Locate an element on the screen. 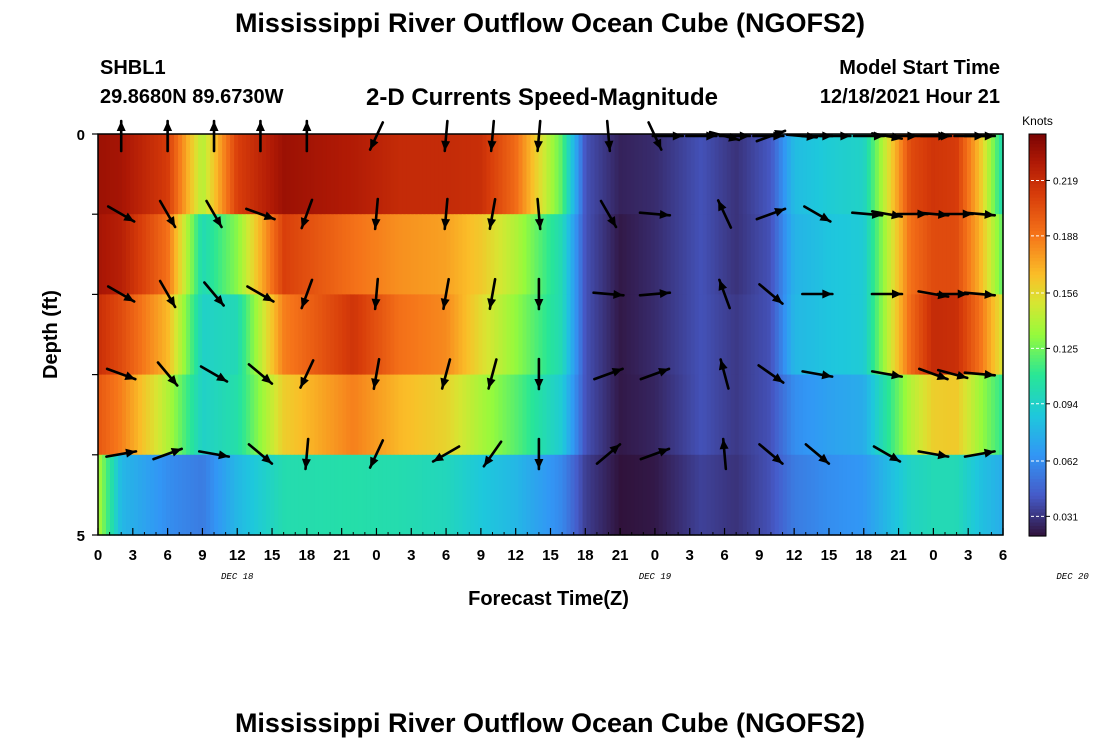 The image size is (1100, 750). x-tick-label: 6 is located at coordinates (167, 555).